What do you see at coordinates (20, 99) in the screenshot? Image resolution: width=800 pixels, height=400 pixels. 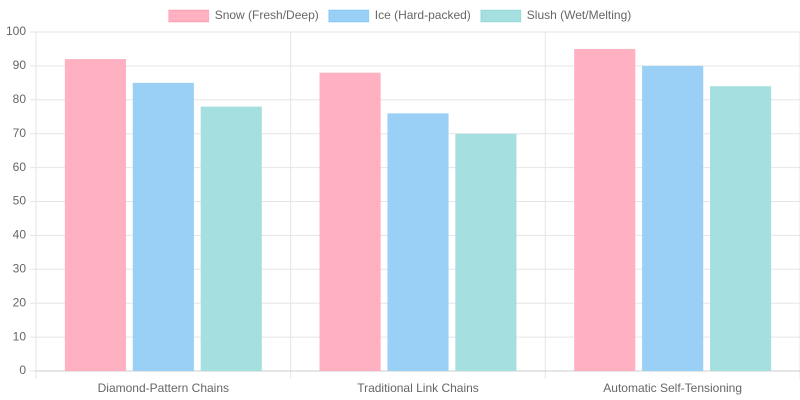 I see `y-tick-label: 80` at bounding box center [20, 99].